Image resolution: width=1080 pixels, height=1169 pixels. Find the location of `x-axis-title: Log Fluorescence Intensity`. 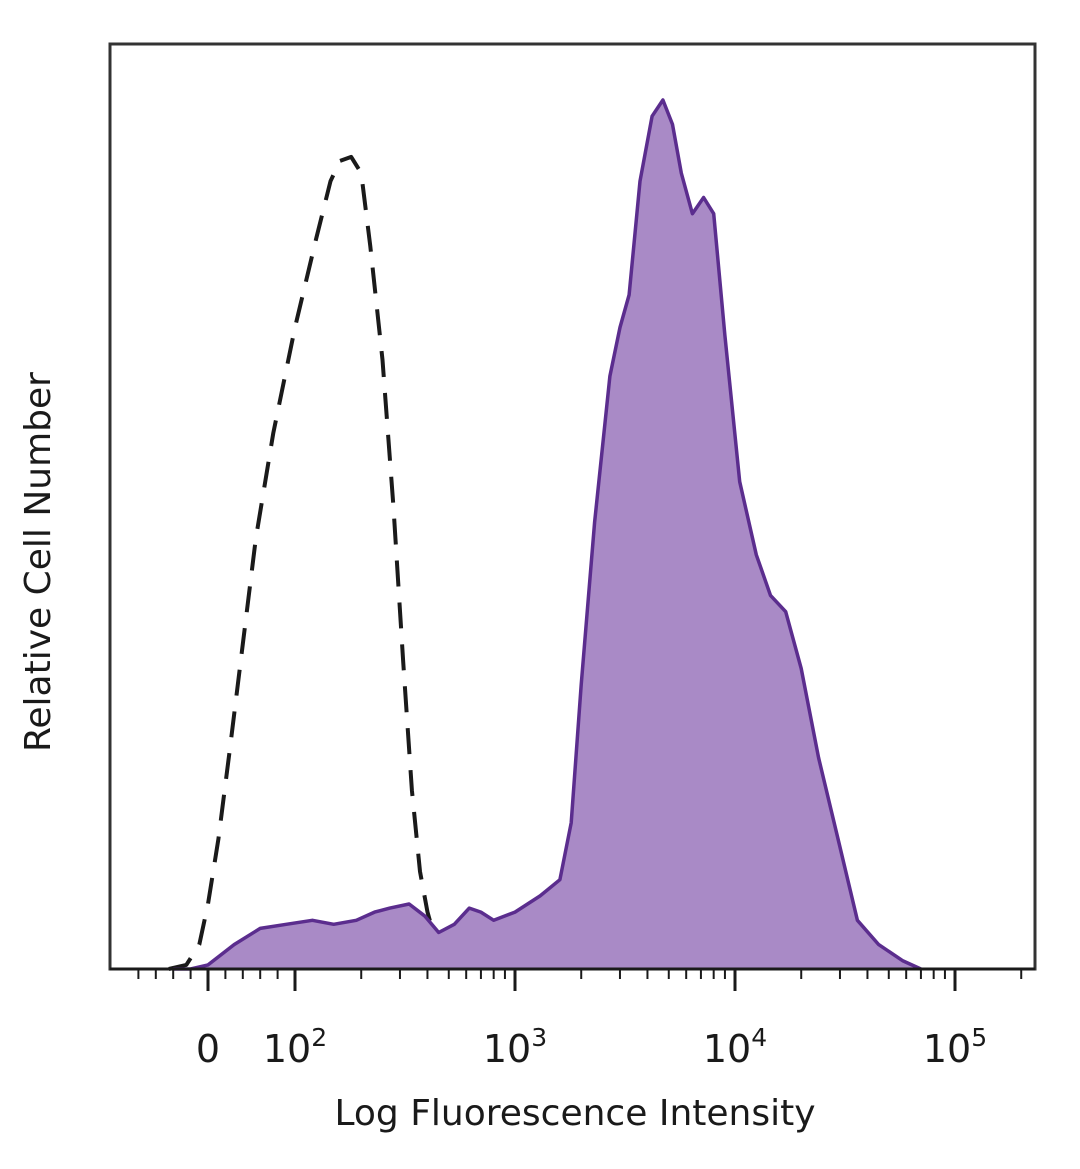

x-axis-title: Log Fluorescence Intensity is located at coordinates (574, 1113).